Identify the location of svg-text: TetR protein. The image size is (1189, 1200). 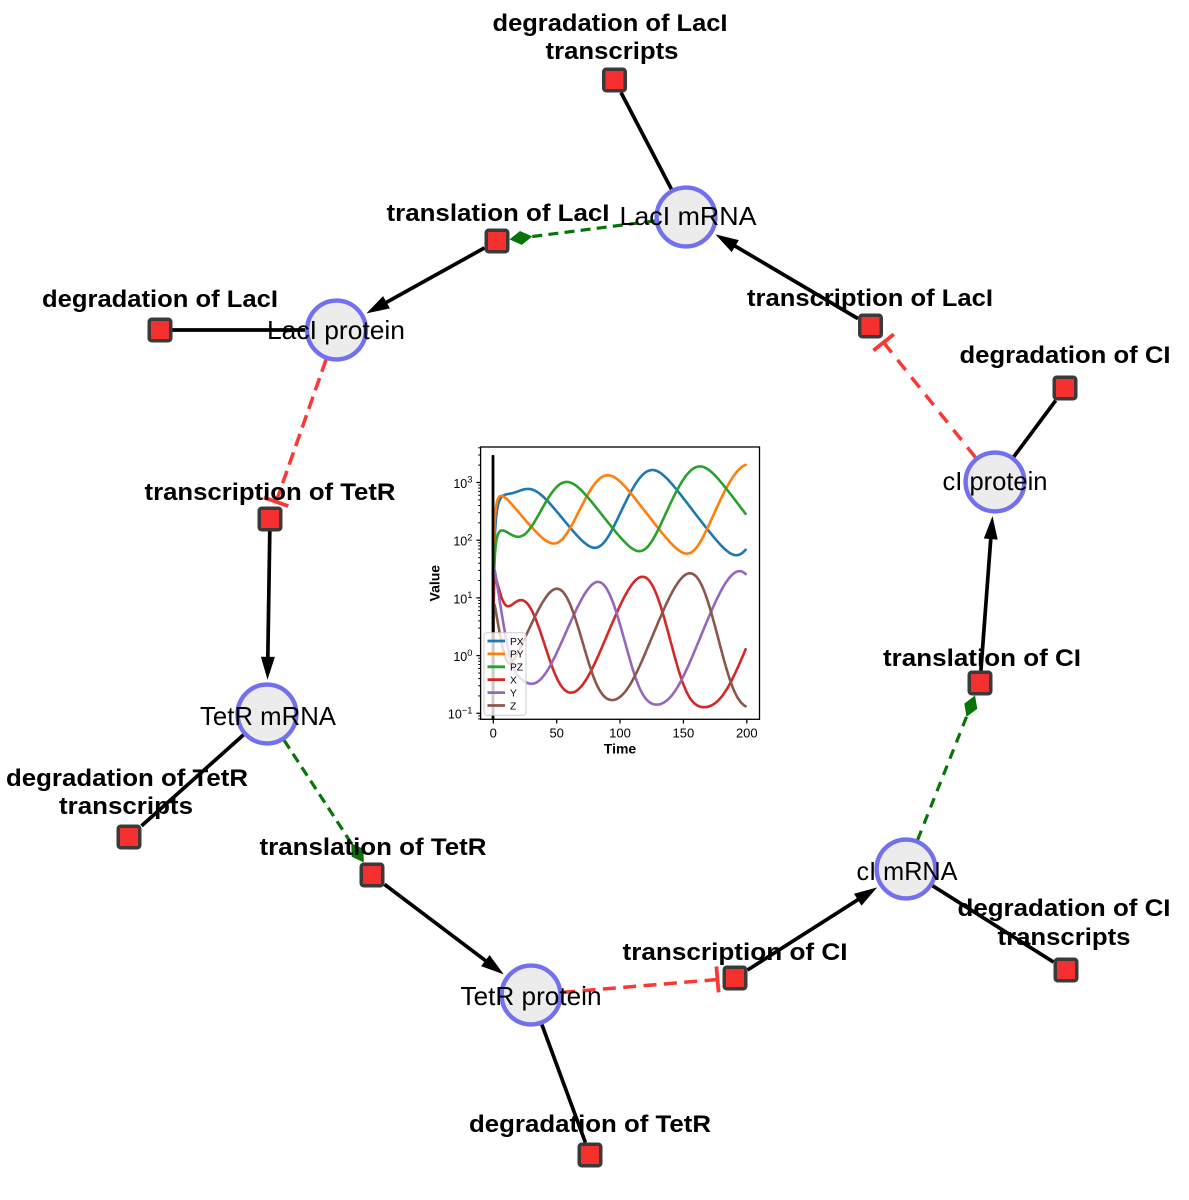
(531, 996).